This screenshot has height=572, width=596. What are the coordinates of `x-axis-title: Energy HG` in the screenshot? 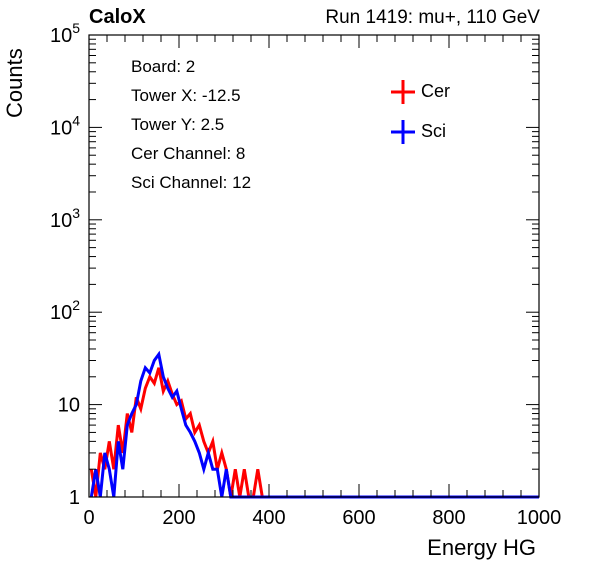 It's located at (481, 547).